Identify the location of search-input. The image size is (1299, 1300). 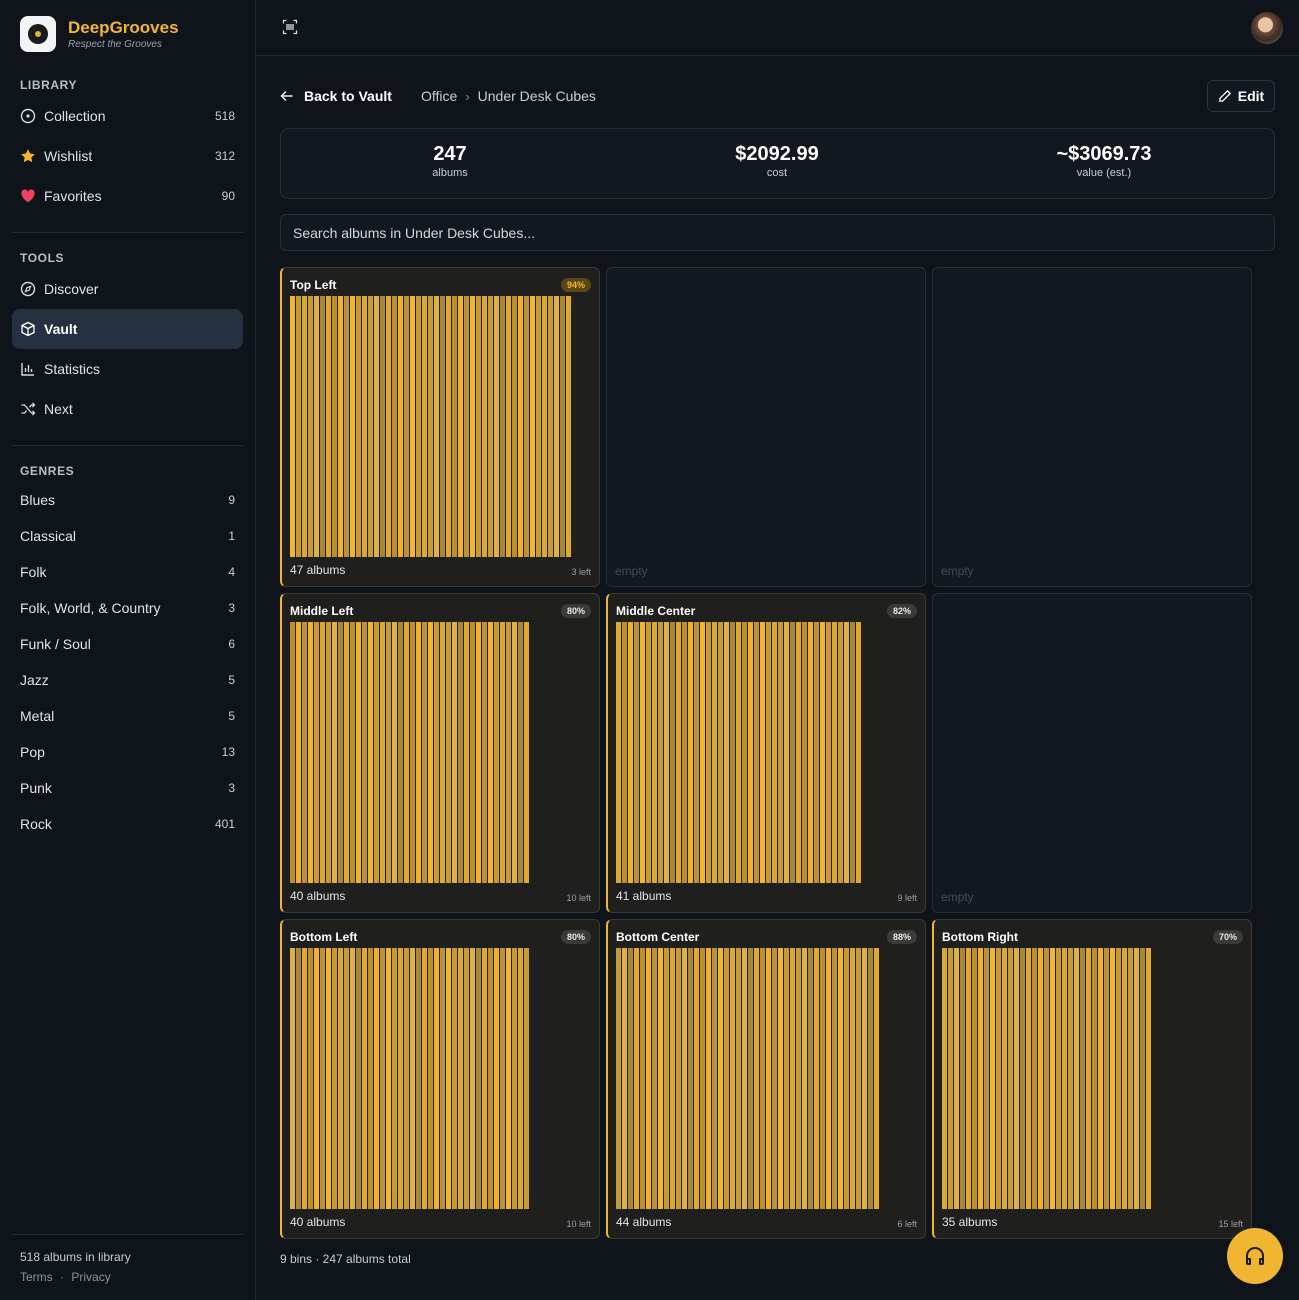
(777, 232).